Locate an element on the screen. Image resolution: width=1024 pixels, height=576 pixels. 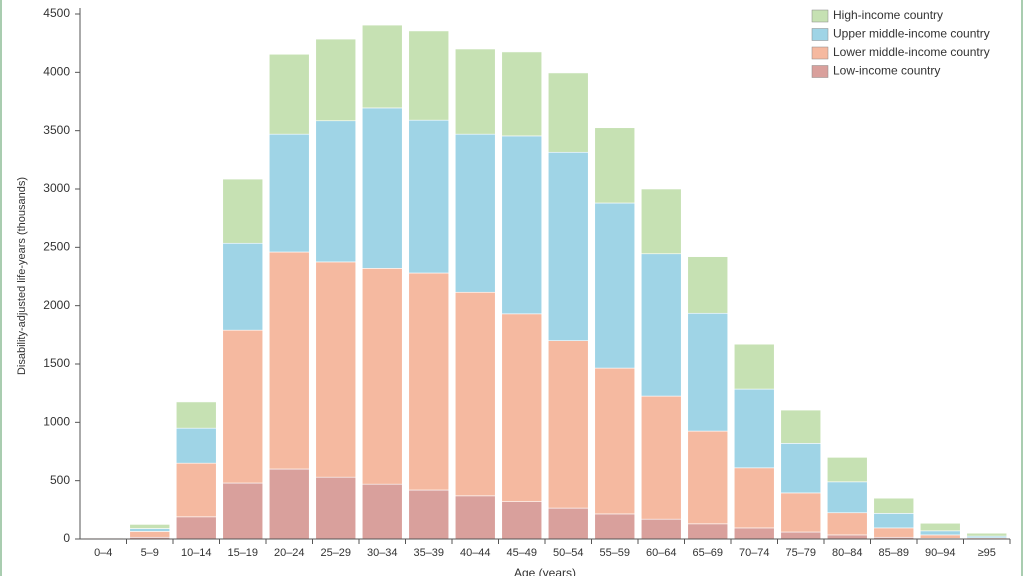
x-axis-label: Age (years) is located at coordinates (545, 571).